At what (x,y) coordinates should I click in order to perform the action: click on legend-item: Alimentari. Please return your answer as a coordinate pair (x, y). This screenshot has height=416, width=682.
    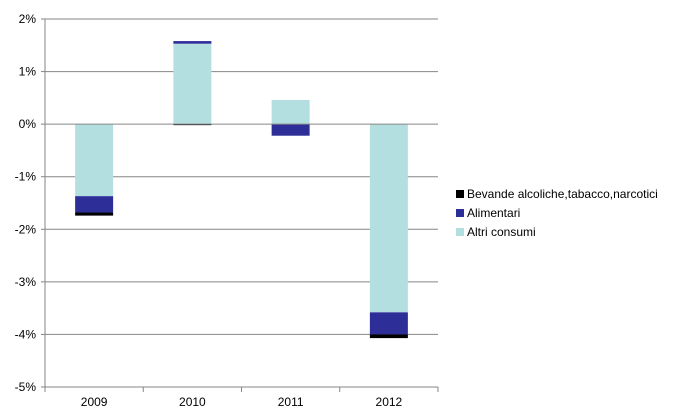
    Looking at the image, I should click on (557, 212).